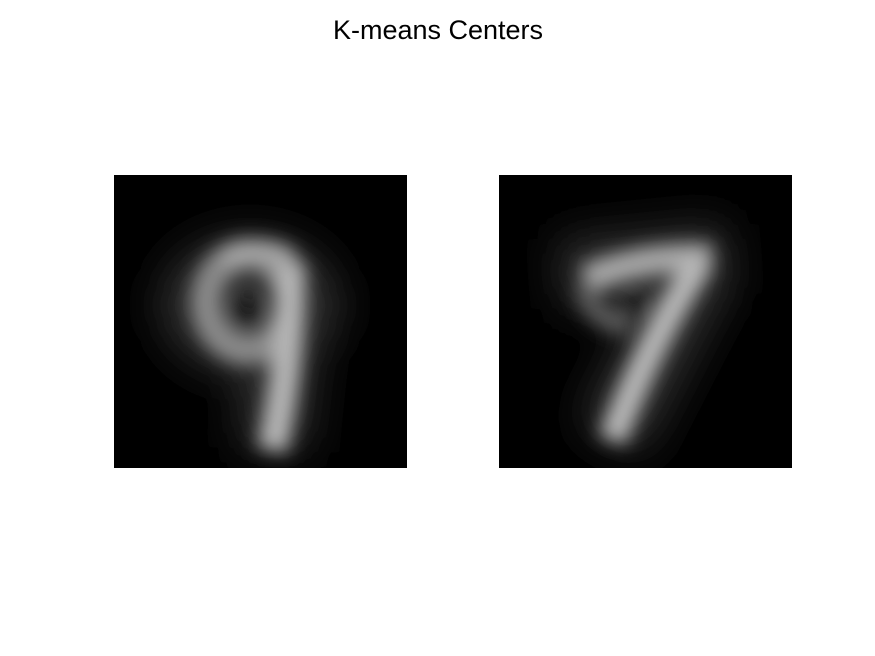  Describe the element at coordinates (438, 30) in the screenshot. I see `figure-title: K-means Centers` at that location.